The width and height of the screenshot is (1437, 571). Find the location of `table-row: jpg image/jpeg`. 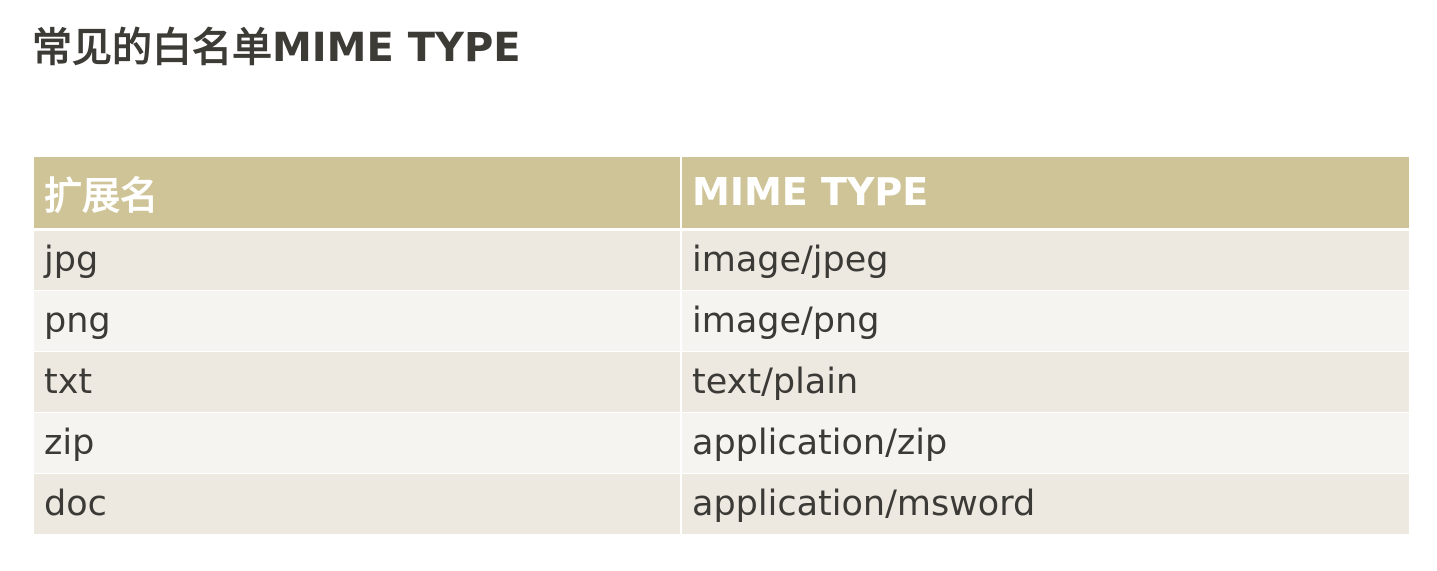

table-row: jpg image/jpeg is located at coordinates (721, 260).